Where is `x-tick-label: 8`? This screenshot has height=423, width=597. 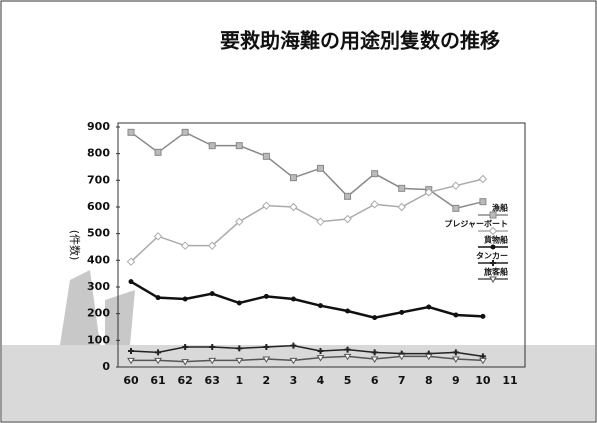 x-tick-label: 8 is located at coordinates (429, 380).